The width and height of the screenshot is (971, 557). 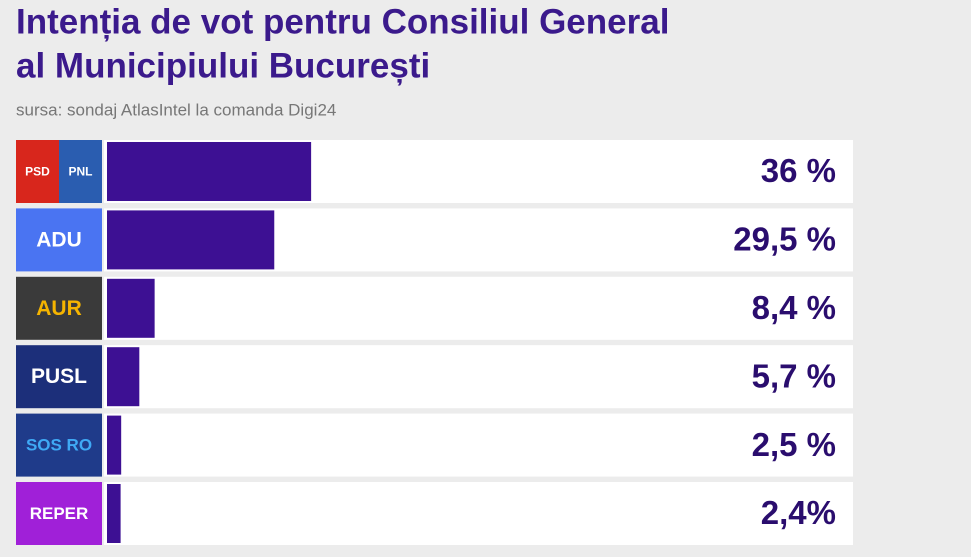 I want to click on value-label: 36 %, so click(x=798, y=170).